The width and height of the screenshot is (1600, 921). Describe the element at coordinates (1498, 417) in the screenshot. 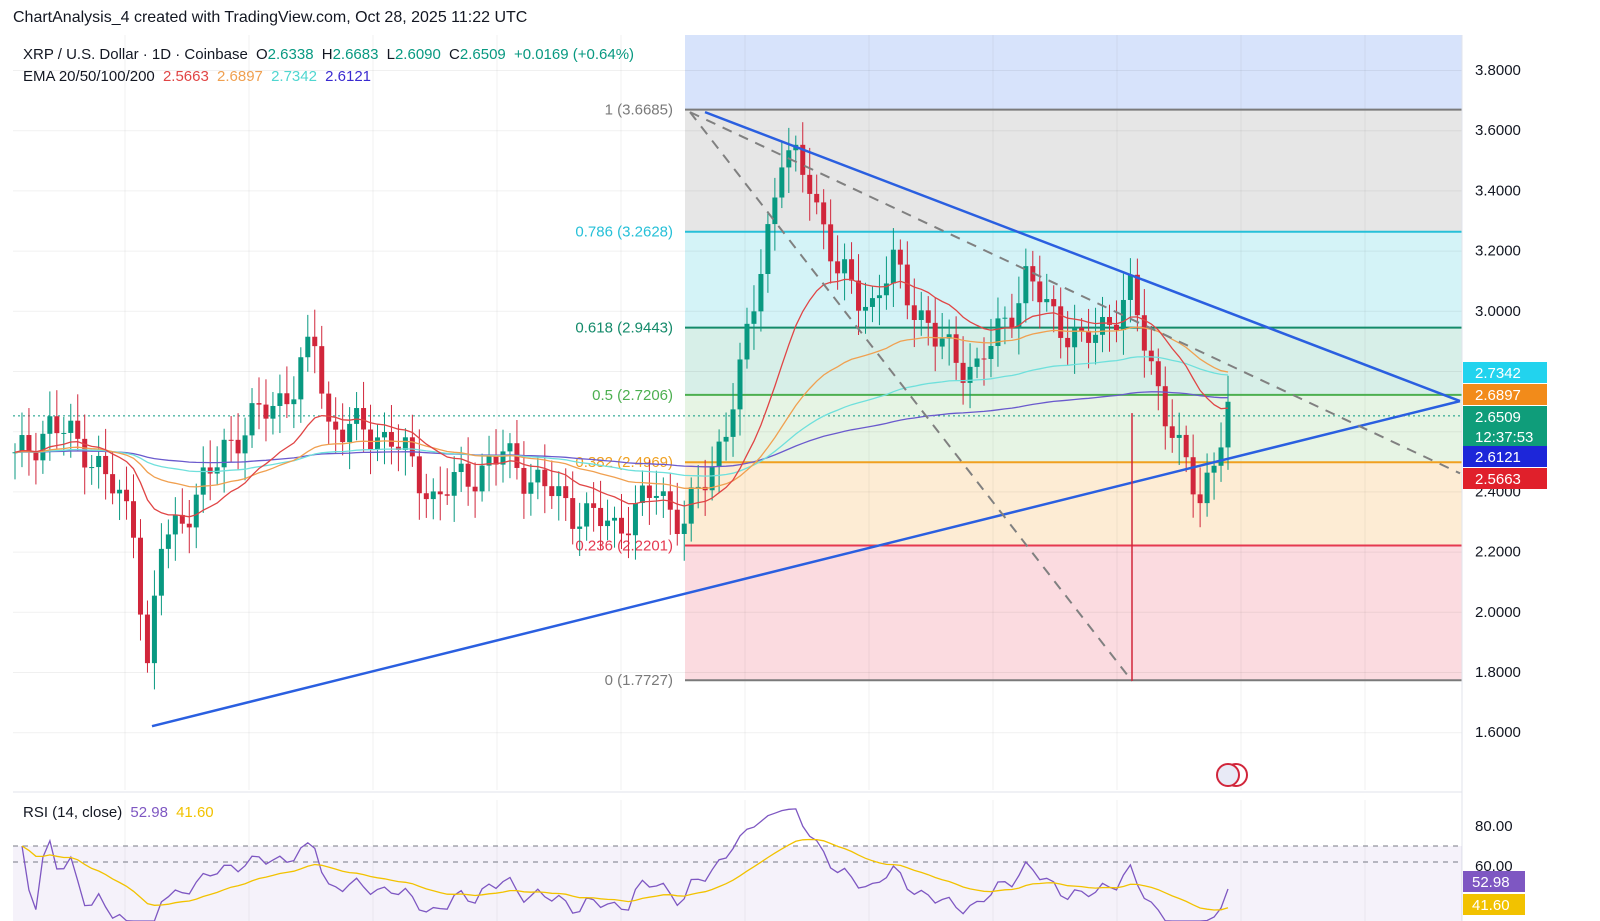

I see `price-tag-label: 2.6509` at that location.